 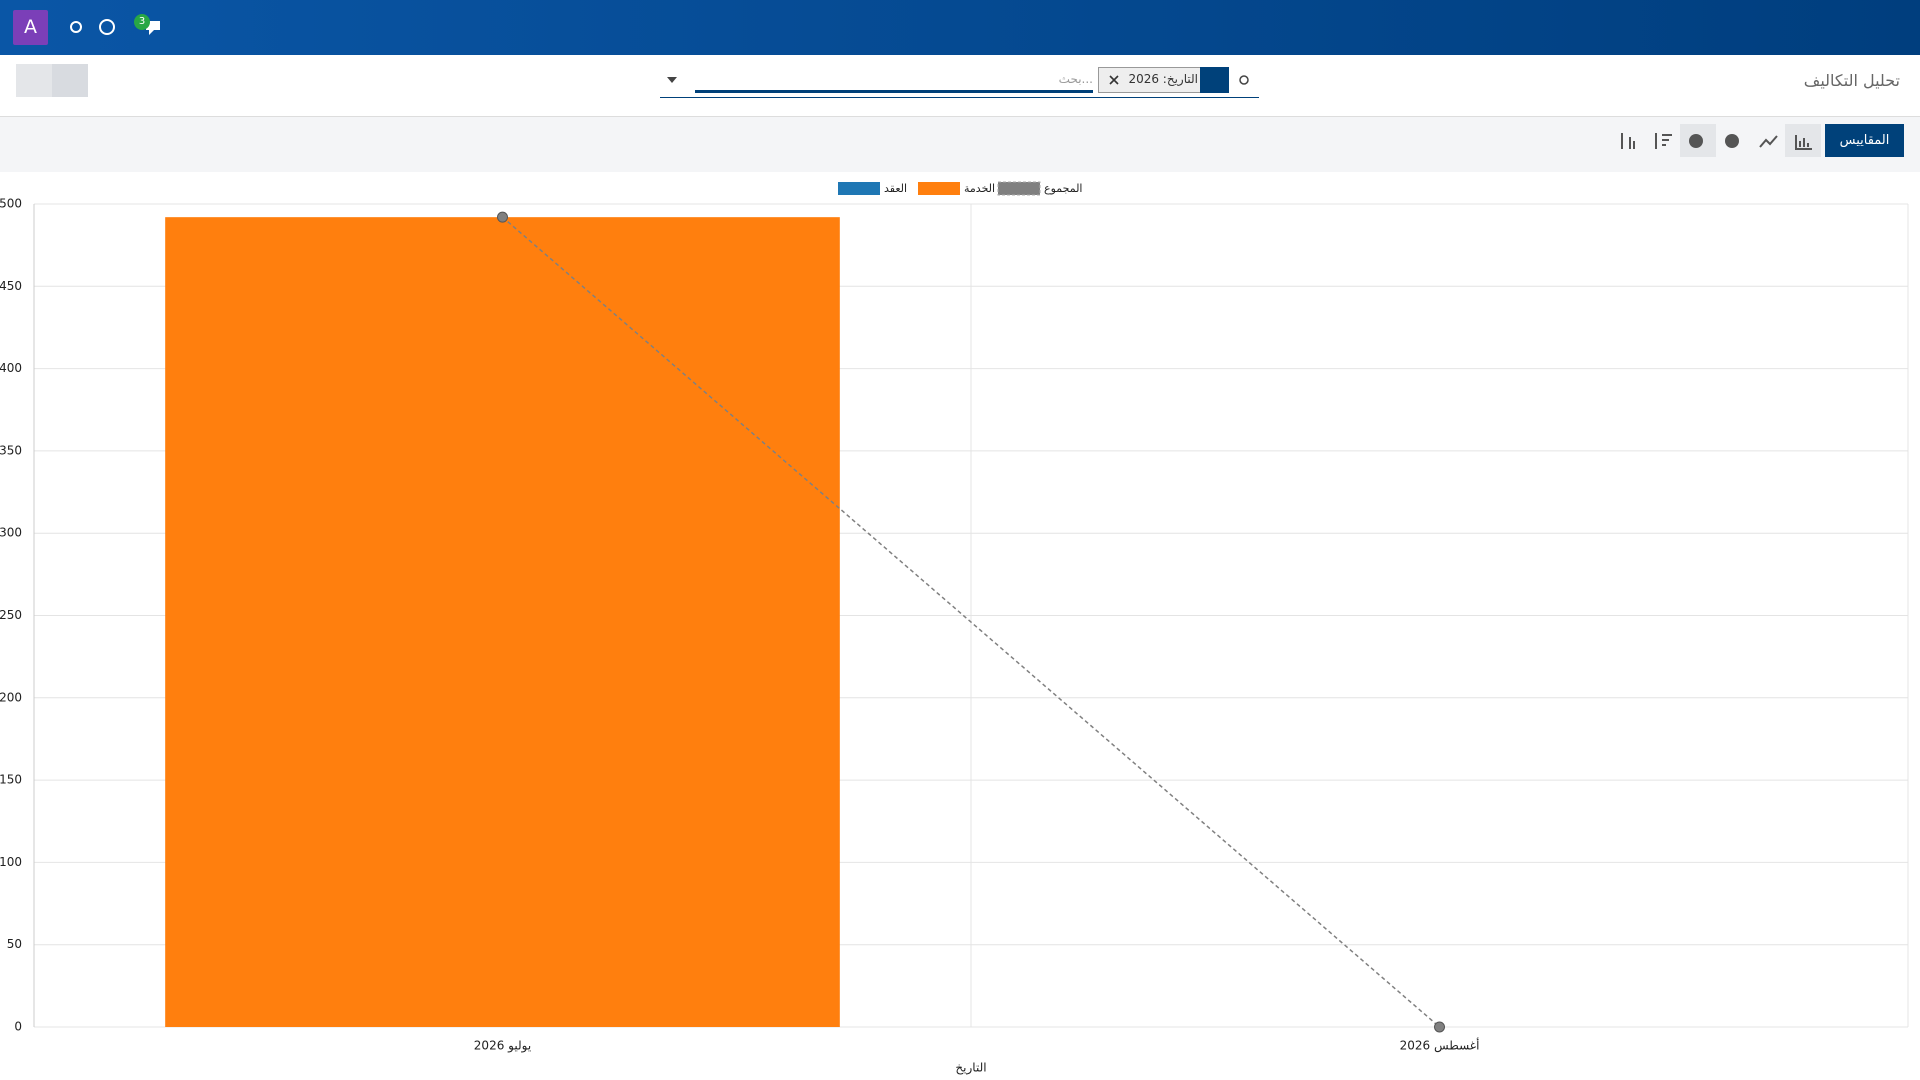 I want to click on sort-desc-icon, so click(x=1663, y=141).